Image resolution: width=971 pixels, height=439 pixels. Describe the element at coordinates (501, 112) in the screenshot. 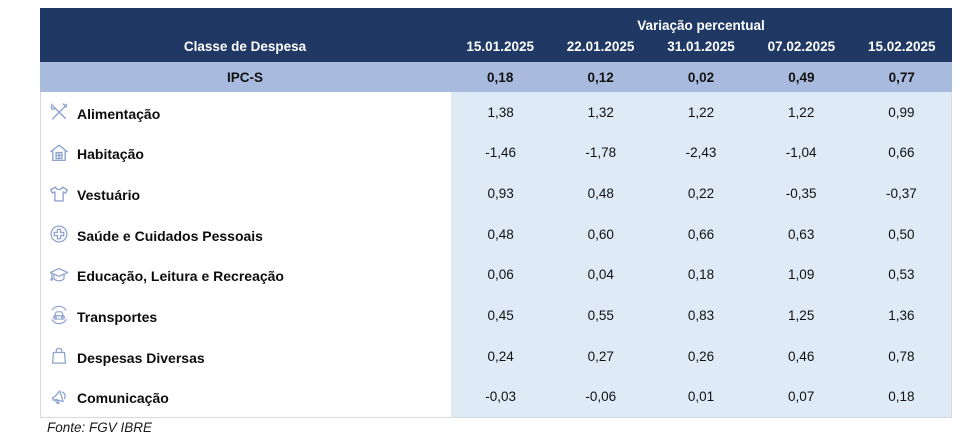

I see `value-cell: 1,38` at that location.